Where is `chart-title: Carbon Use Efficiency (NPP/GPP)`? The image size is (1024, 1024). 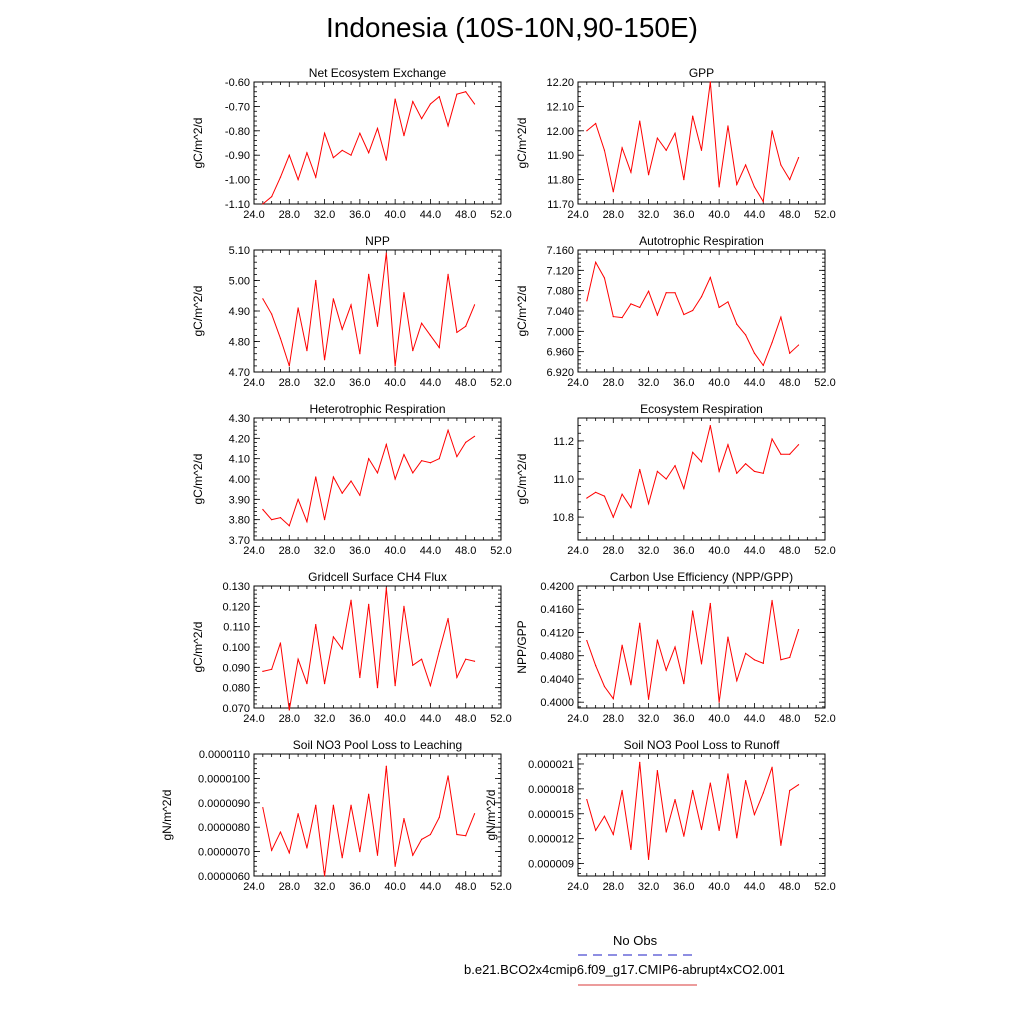
chart-title: Carbon Use Efficiency (NPP/GPP) is located at coordinates (701, 577).